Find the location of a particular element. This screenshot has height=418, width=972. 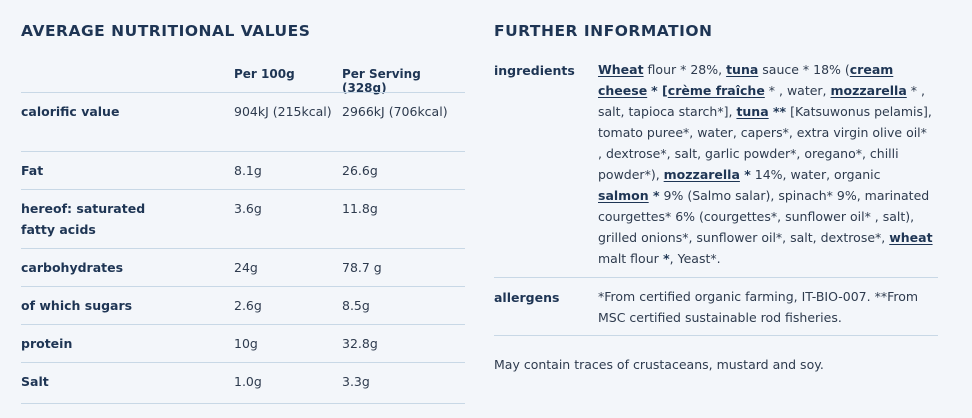

table-row: Salt 1.0g 3.3g is located at coordinates (243, 383).